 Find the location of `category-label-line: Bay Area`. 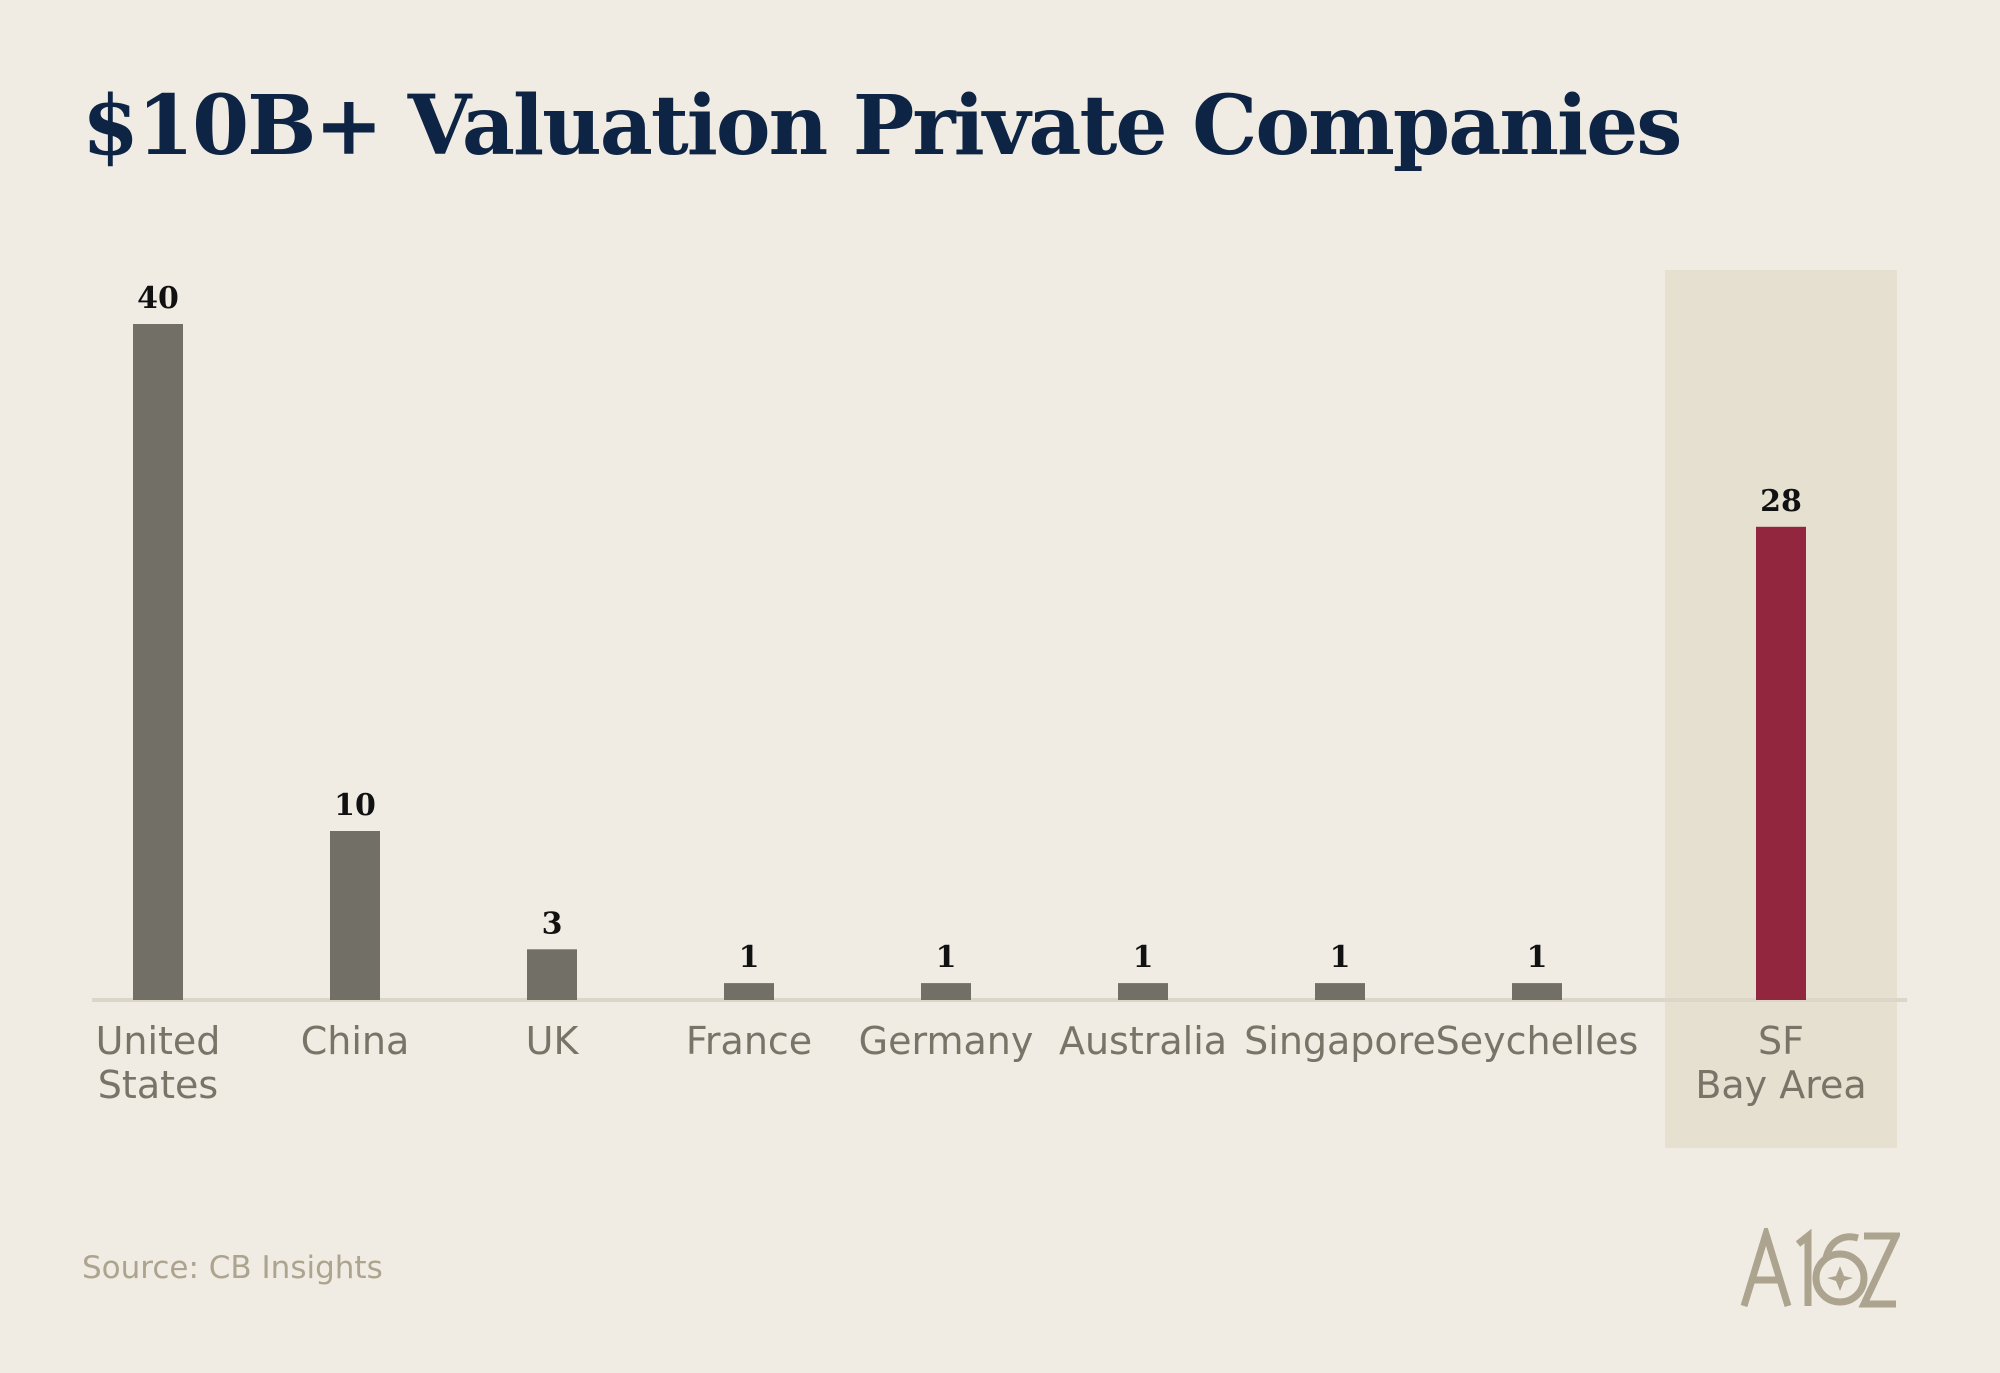

category-label-line: Bay Area is located at coordinates (1780, 1085).